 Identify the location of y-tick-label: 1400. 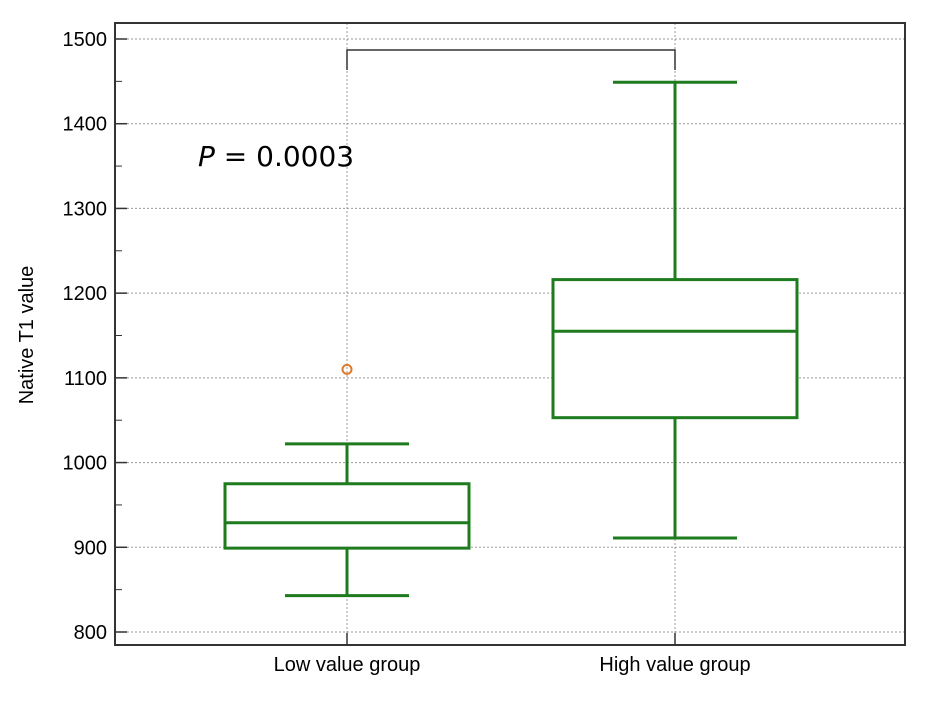
(85, 125).